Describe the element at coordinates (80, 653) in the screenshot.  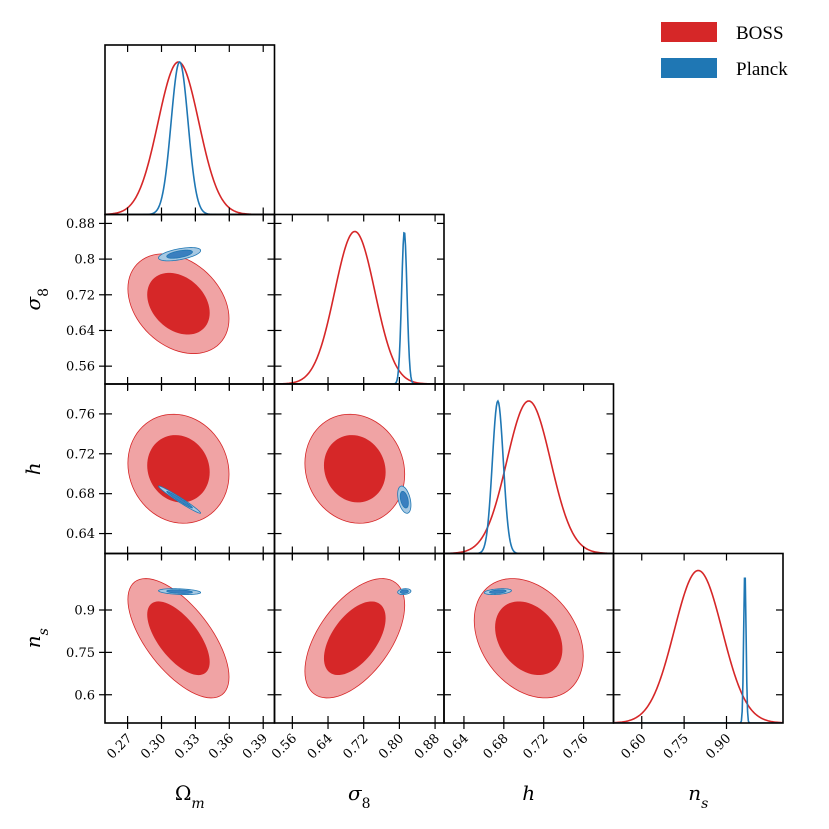
I see `y-tick-label-ns: 0.75` at that location.